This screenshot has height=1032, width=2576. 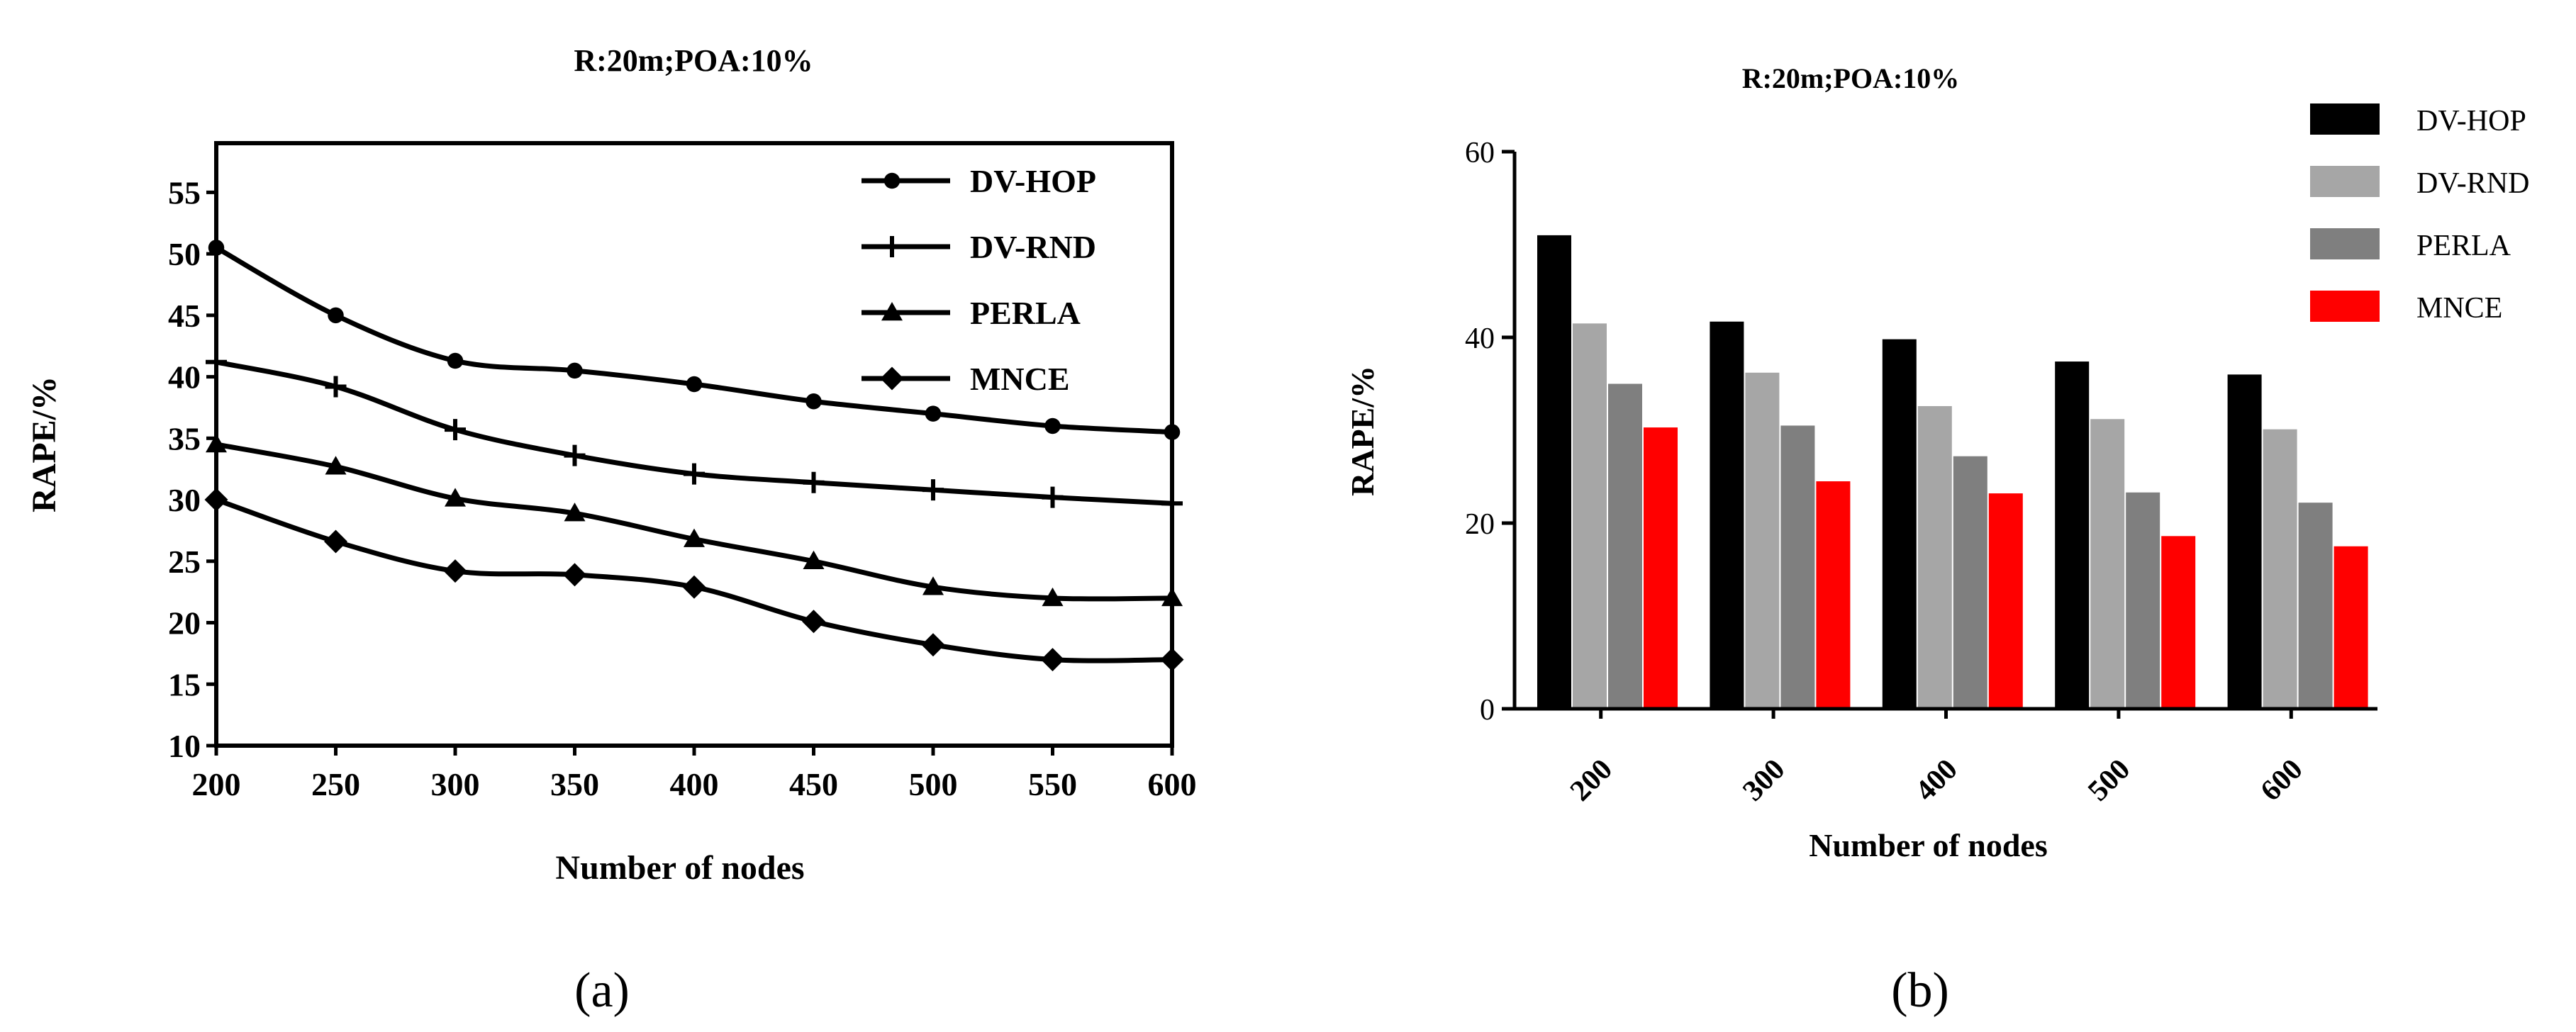 I want to click on legend-swatch-mnce, so click(x=2345, y=306).